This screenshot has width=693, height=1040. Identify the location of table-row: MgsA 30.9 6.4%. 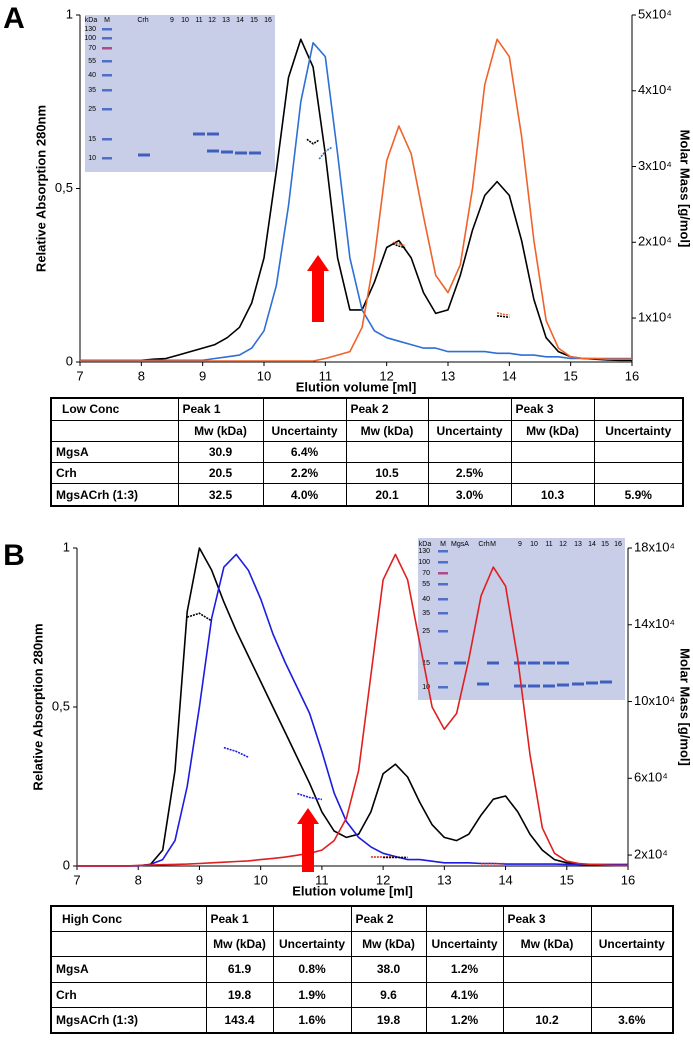
(367, 452).